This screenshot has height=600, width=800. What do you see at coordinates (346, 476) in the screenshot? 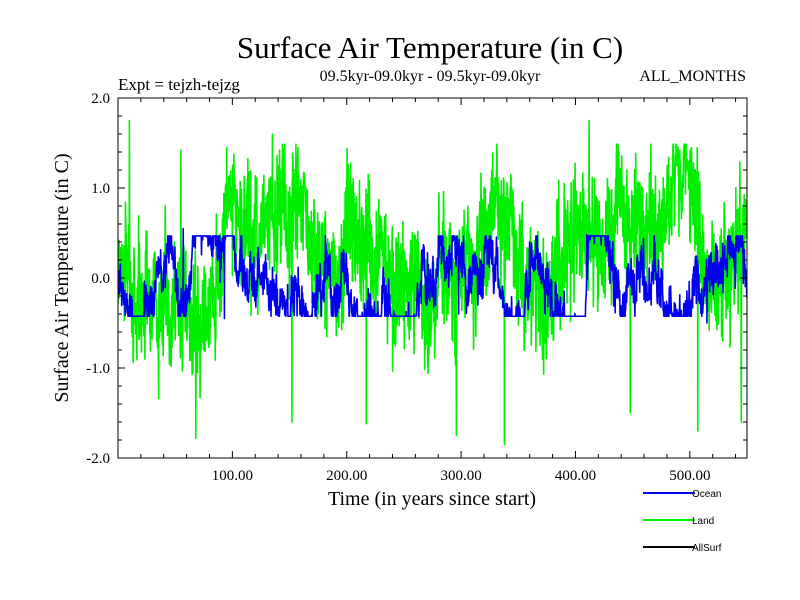
I see `x-tick-label: 200.00` at bounding box center [346, 476].